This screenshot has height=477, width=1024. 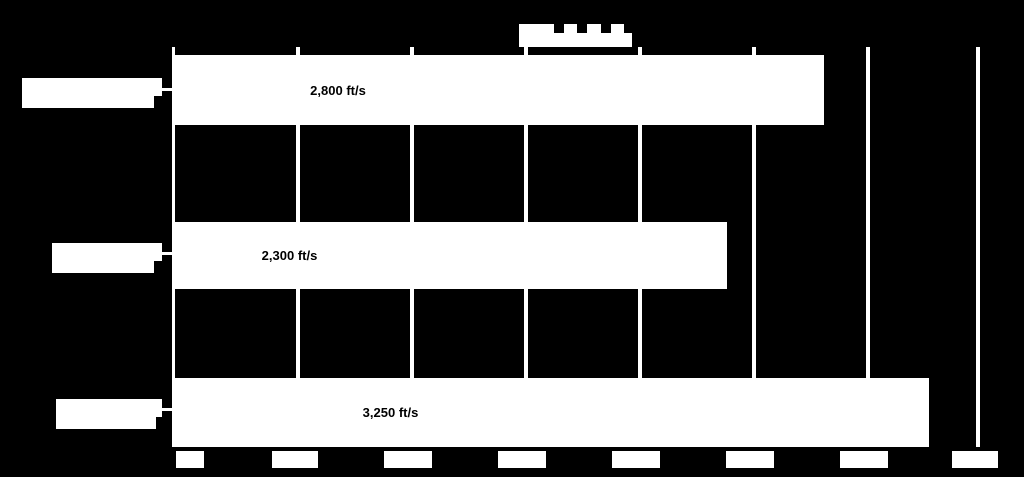 I want to click on bar-value-label: 3,250 ft/s, so click(x=390, y=412).